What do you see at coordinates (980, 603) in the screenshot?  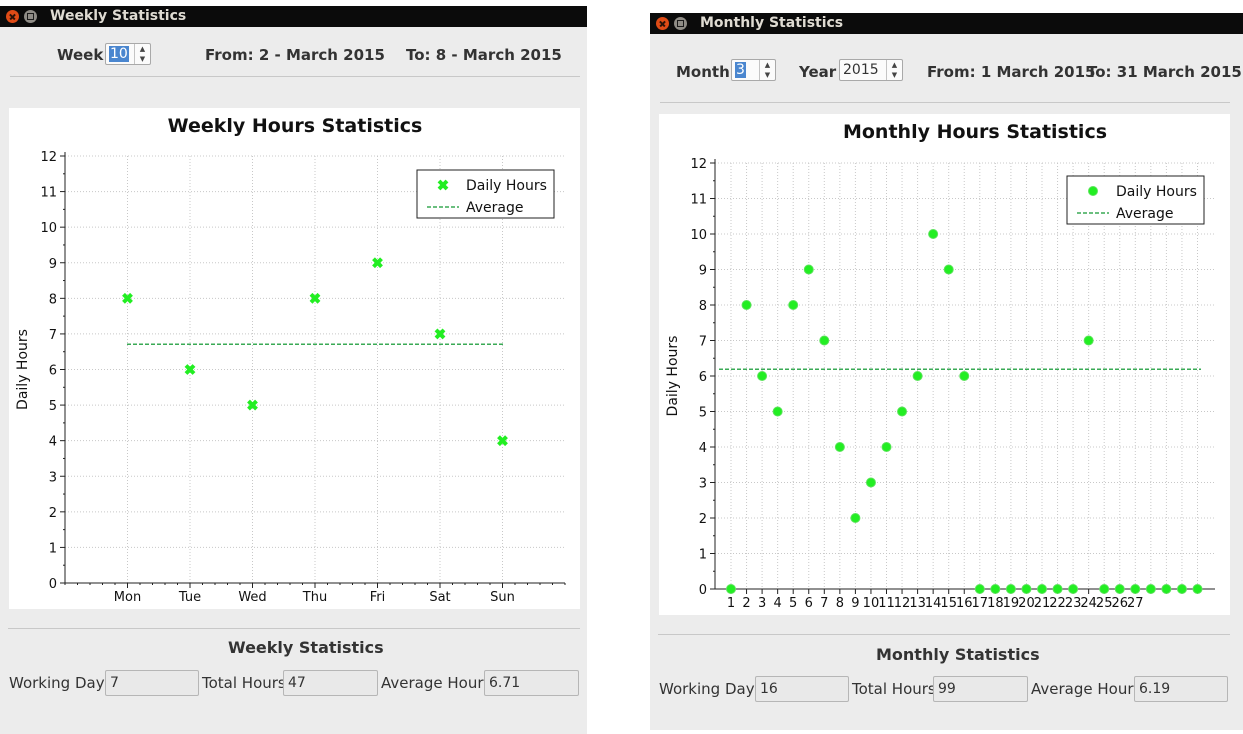 I see `x-tick-label: 17` at bounding box center [980, 603].